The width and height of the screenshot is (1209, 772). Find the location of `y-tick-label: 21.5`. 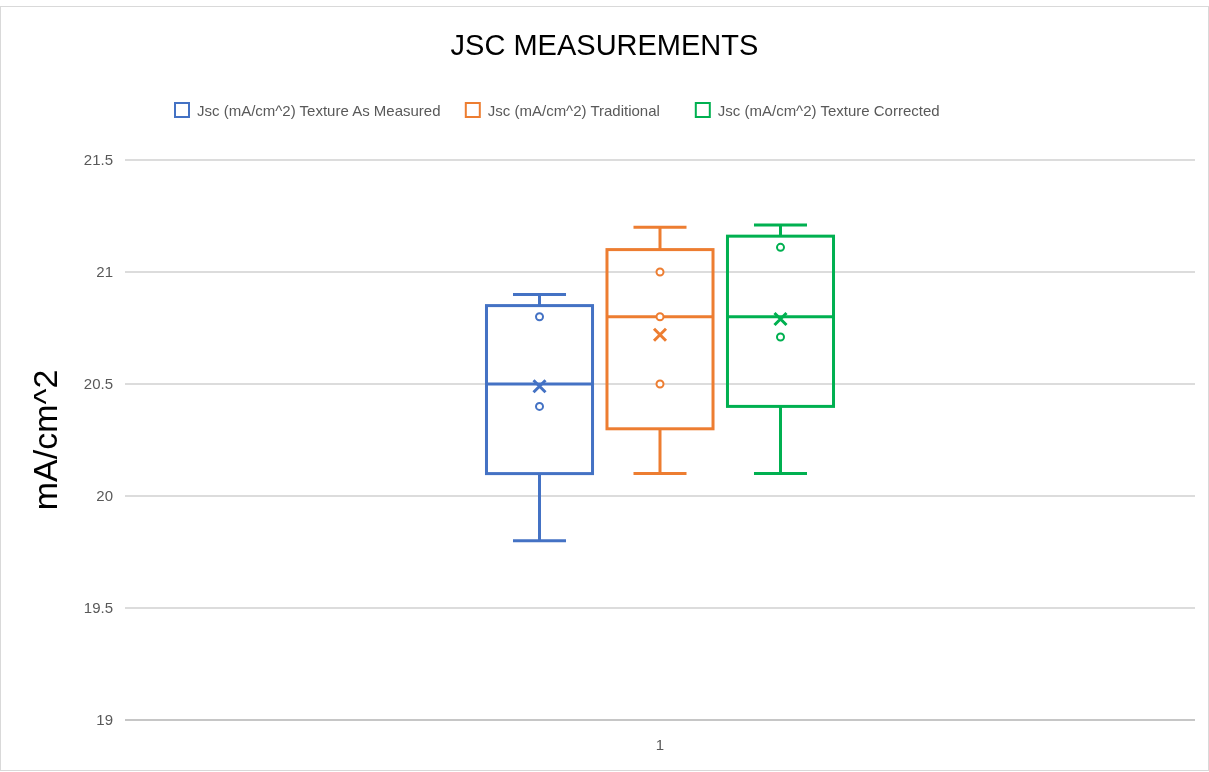

y-tick-label: 21.5 is located at coordinates (98, 160).